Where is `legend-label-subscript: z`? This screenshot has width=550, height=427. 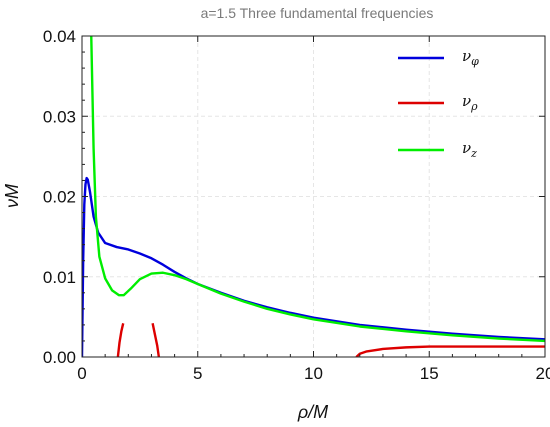 legend-label-subscript: z is located at coordinates (473, 153).